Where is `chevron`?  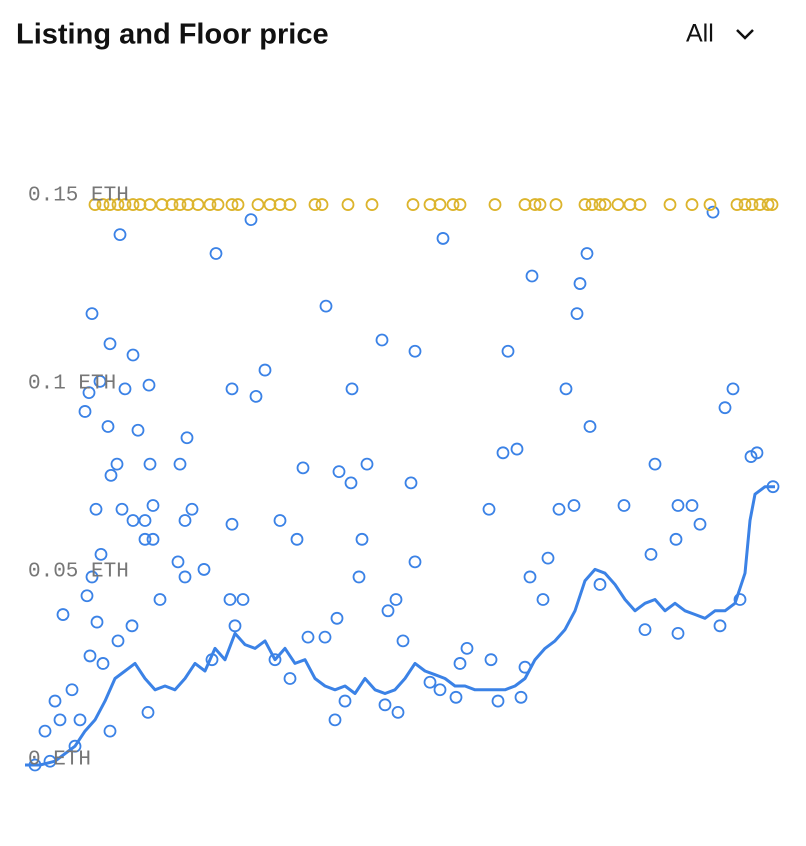
chevron is located at coordinates (745, 34).